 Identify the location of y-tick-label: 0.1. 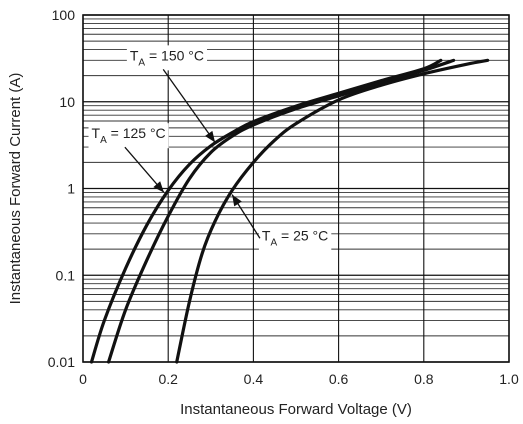
(66, 275).